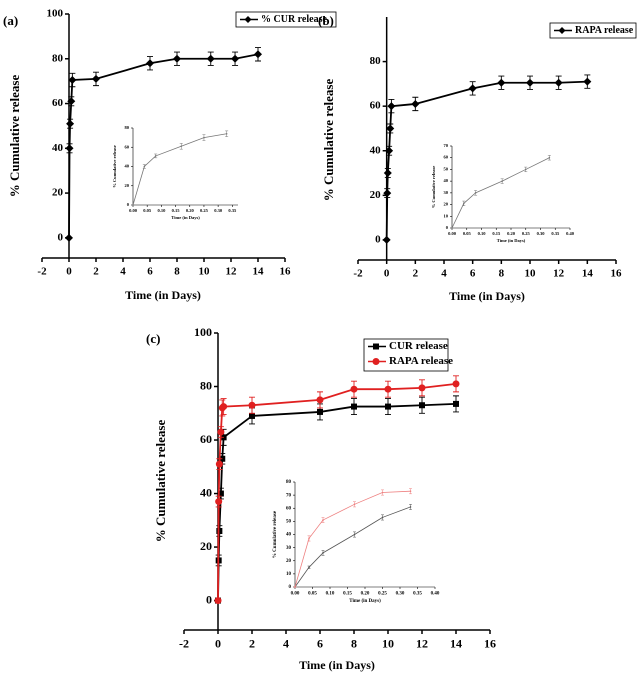 This screenshot has height=680, width=638. What do you see at coordinates (10, 20) in the screenshot?
I see `panel-label: (a)` at bounding box center [10, 20].